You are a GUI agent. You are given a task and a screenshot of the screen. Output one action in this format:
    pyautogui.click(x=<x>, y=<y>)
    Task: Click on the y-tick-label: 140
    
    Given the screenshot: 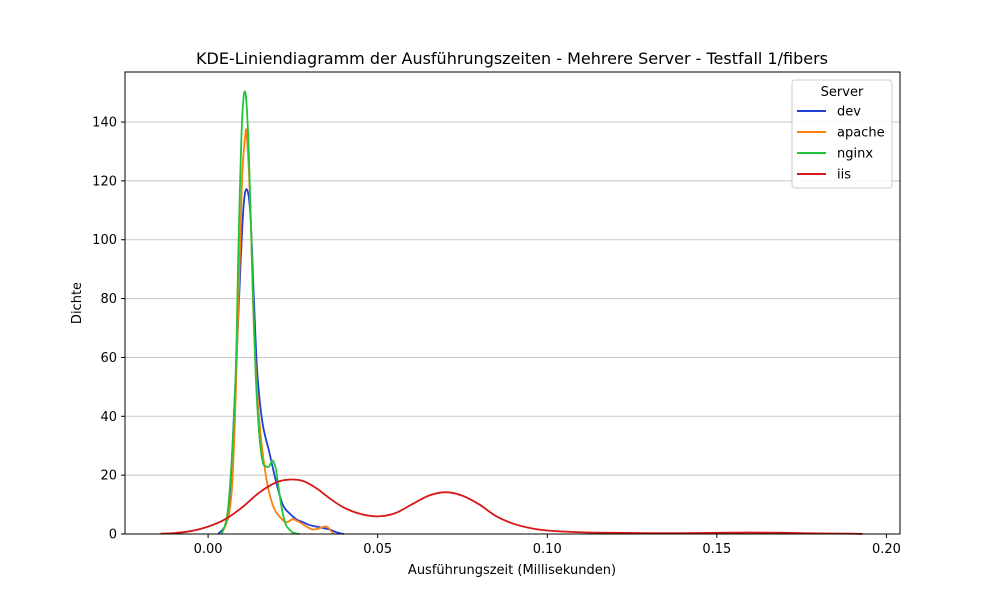 What is the action you would take?
    pyautogui.click(x=104, y=123)
    